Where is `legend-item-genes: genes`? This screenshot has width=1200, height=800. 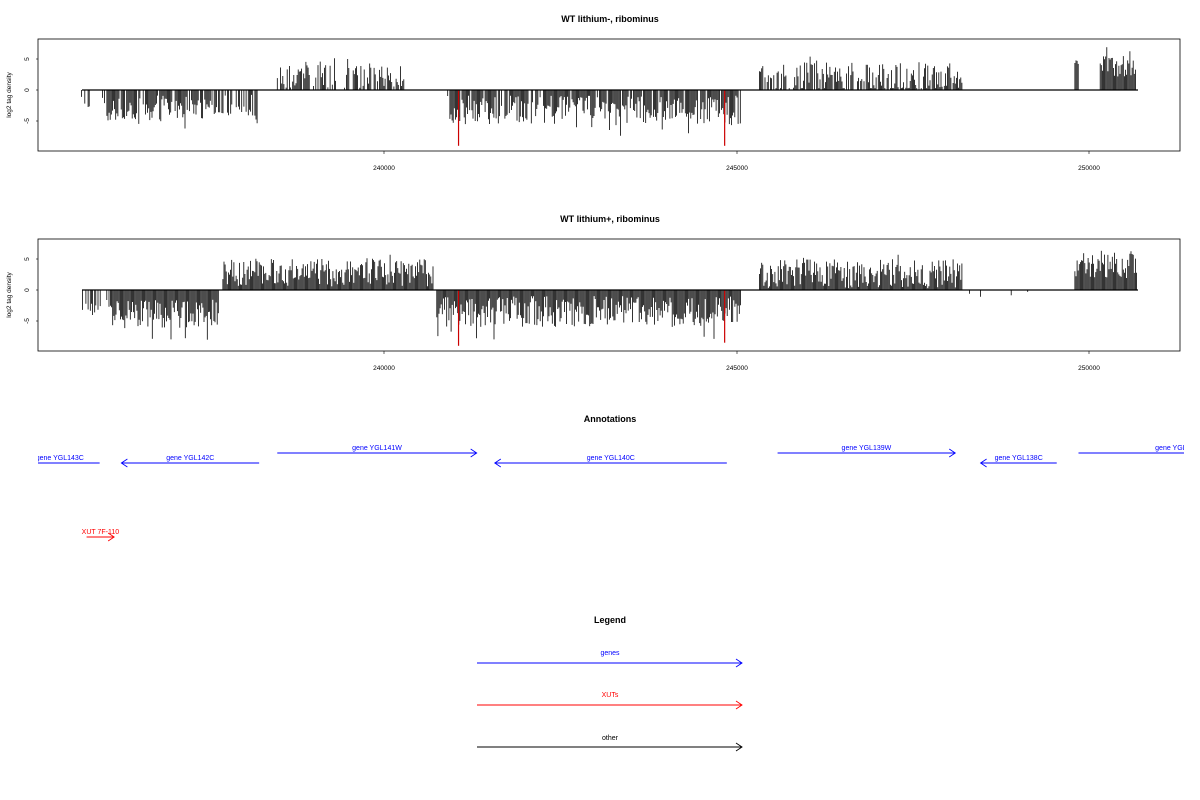
legend-item-genes: genes is located at coordinates (610, 659).